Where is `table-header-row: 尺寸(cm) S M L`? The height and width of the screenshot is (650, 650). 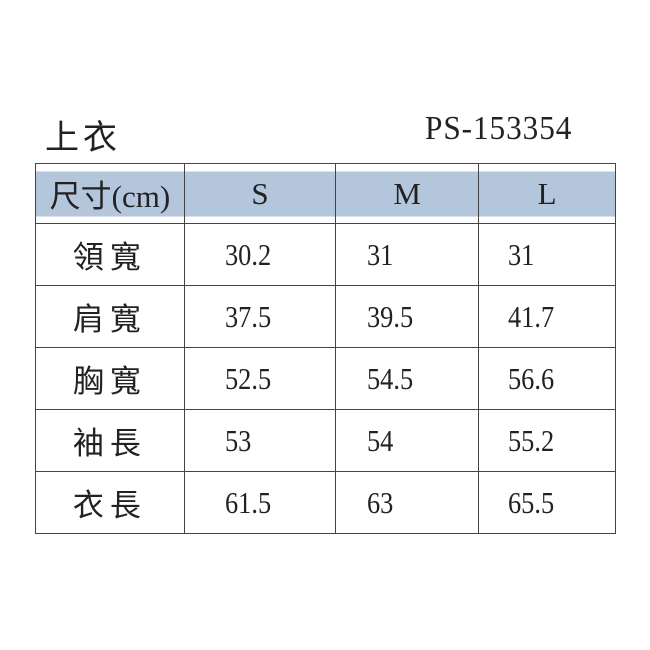 table-header-row: 尺寸(cm) S M L is located at coordinates (325, 193).